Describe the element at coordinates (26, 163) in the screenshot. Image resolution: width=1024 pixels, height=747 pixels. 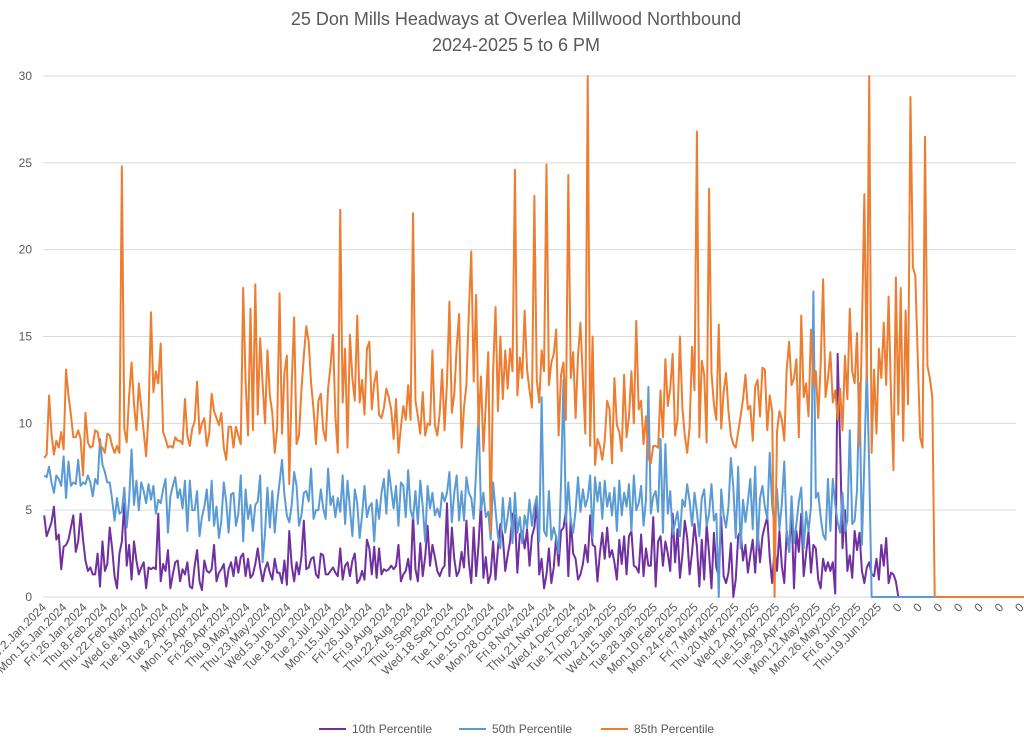
I see `y-tick-label: 25` at that location.